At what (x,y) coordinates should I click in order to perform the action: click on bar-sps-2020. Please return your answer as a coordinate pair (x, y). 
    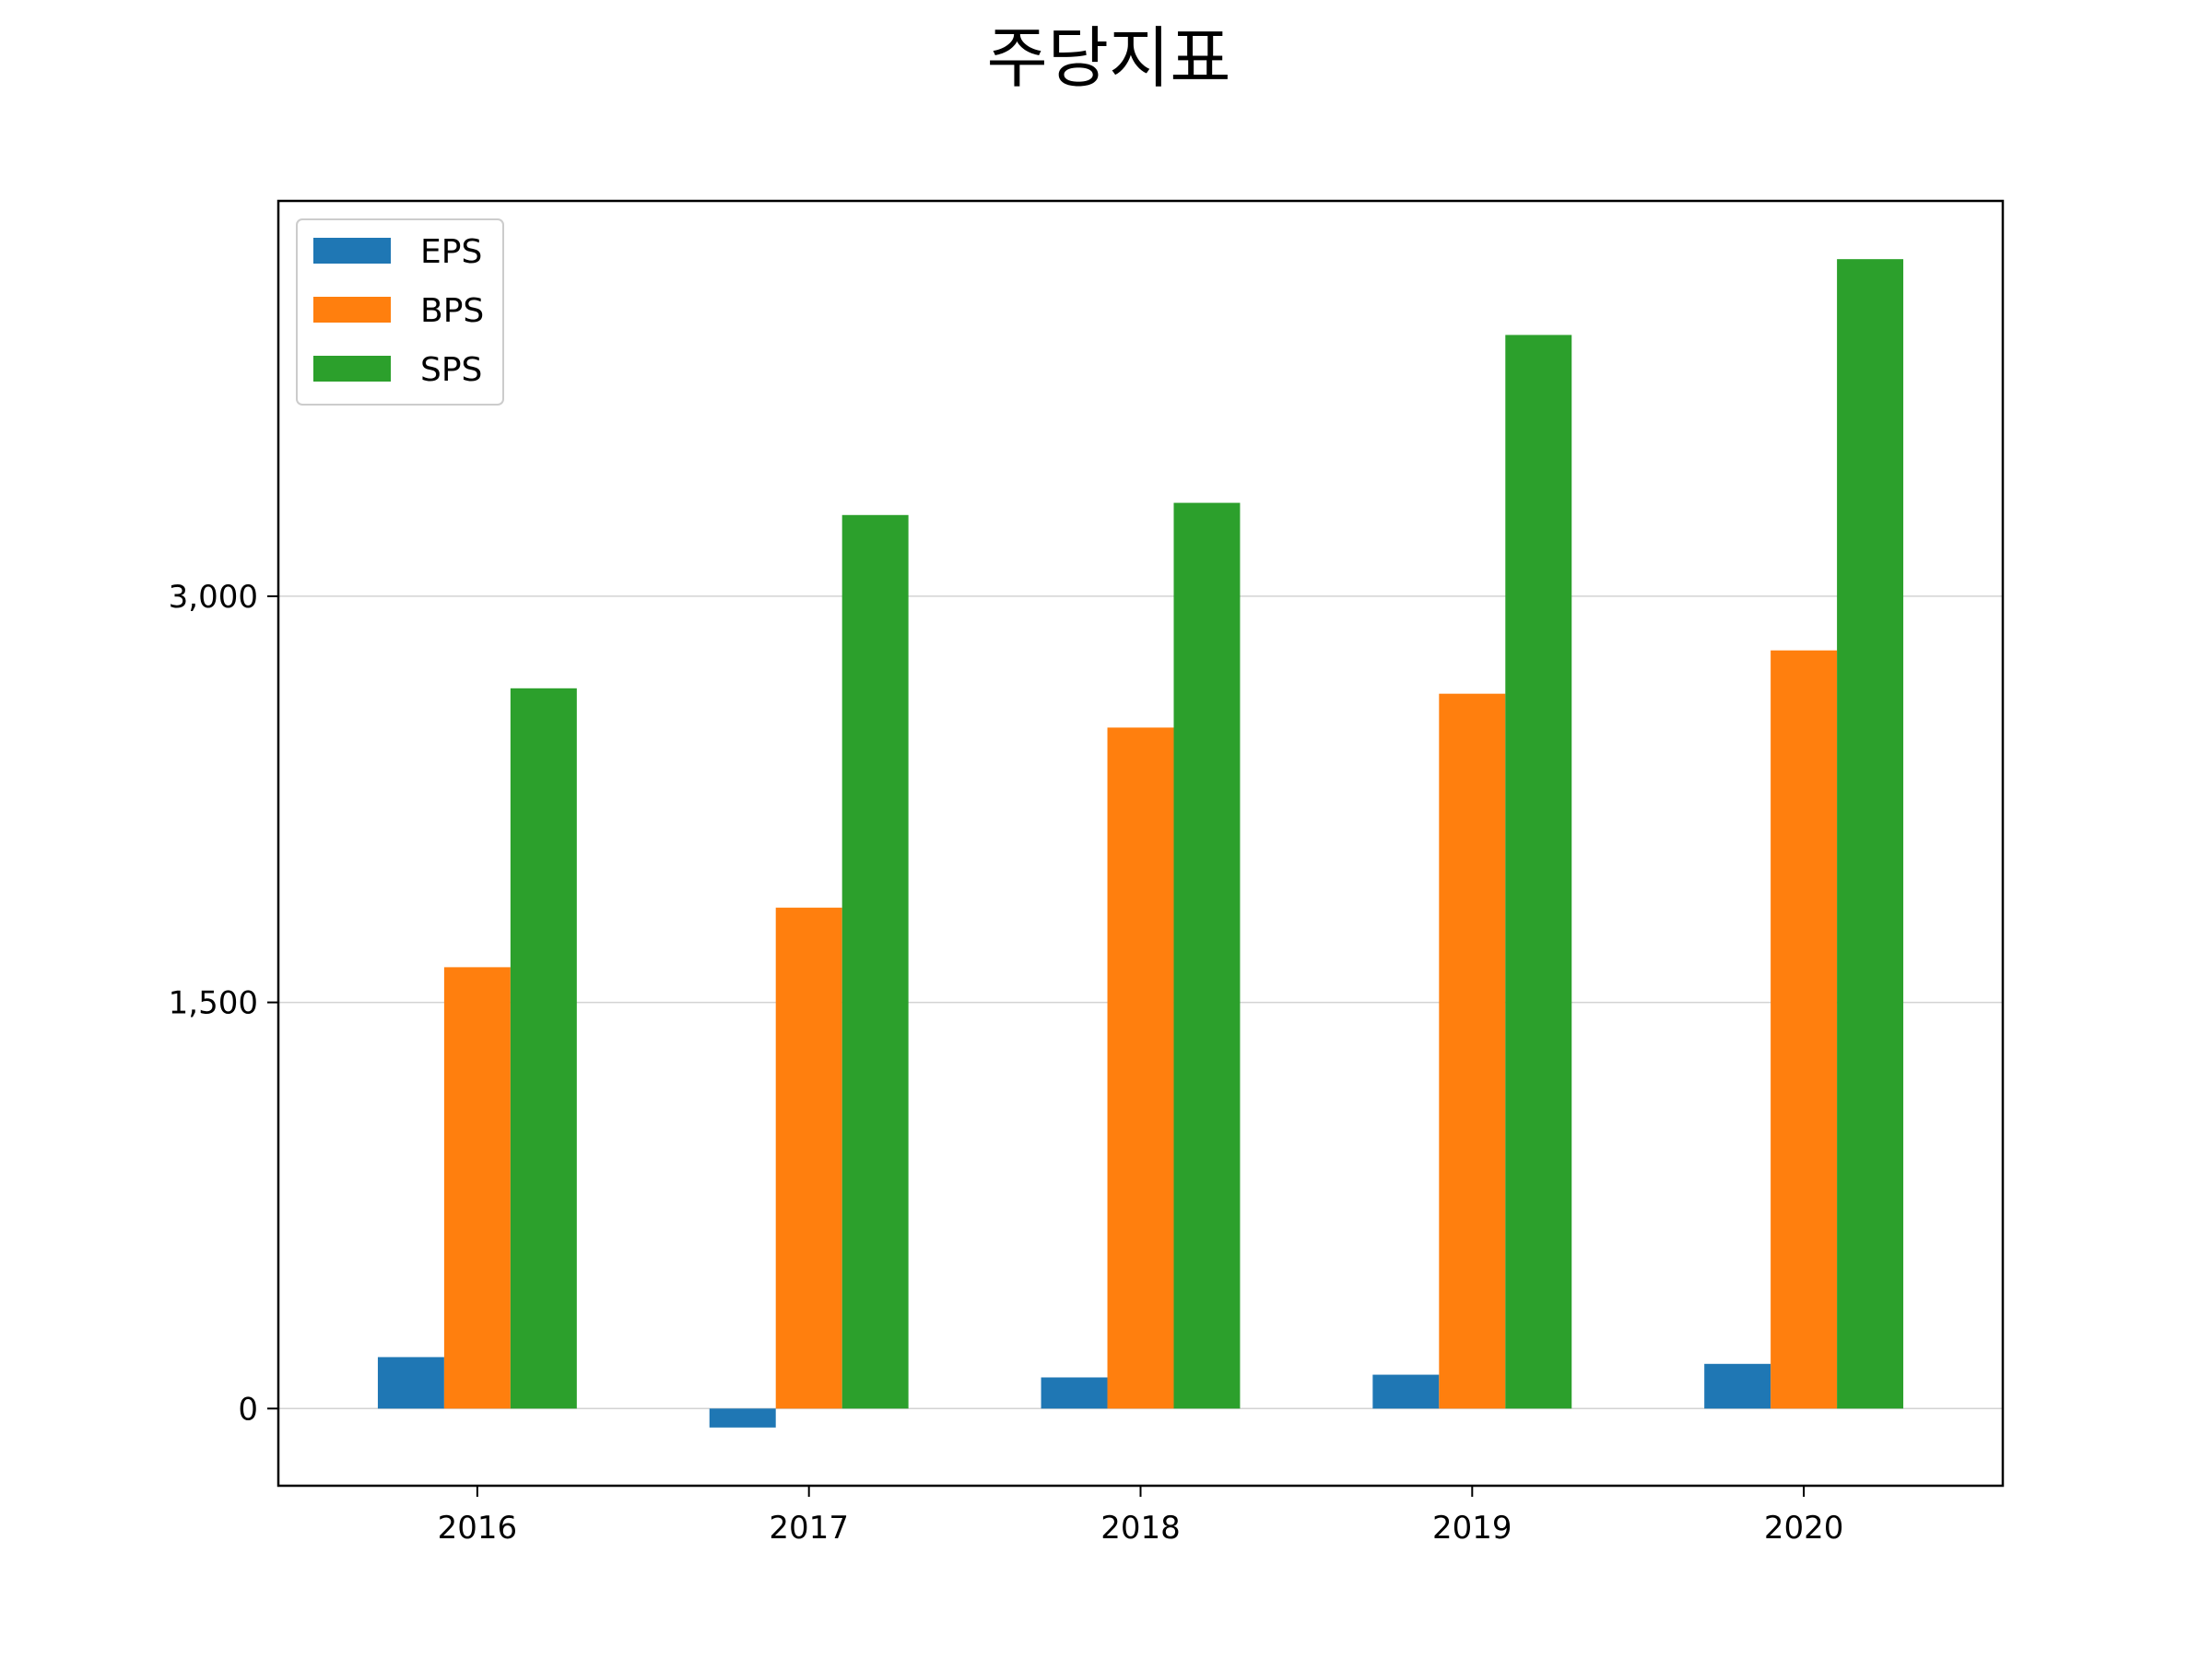
    Looking at the image, I should click on (1870, 834).